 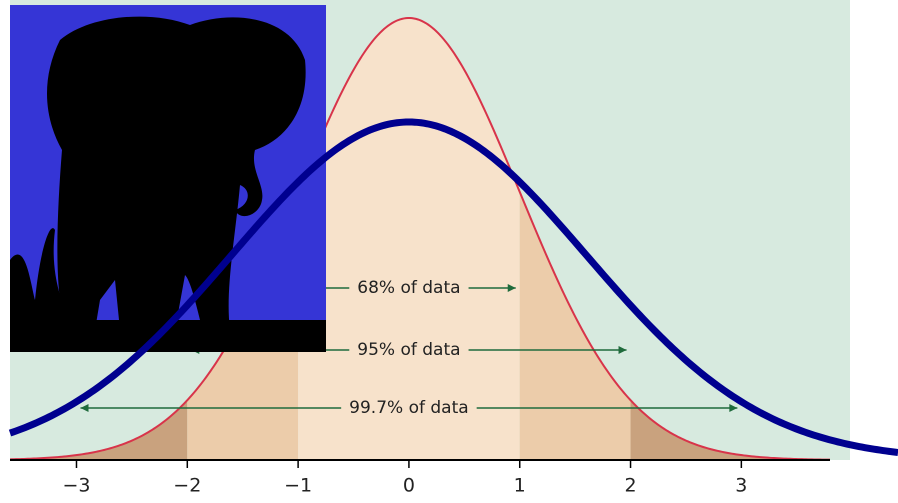 What do you see at coordinates (187, 486) in the screenshot?
I see `x-tick-label: −2` at bounding box center [187, 486].